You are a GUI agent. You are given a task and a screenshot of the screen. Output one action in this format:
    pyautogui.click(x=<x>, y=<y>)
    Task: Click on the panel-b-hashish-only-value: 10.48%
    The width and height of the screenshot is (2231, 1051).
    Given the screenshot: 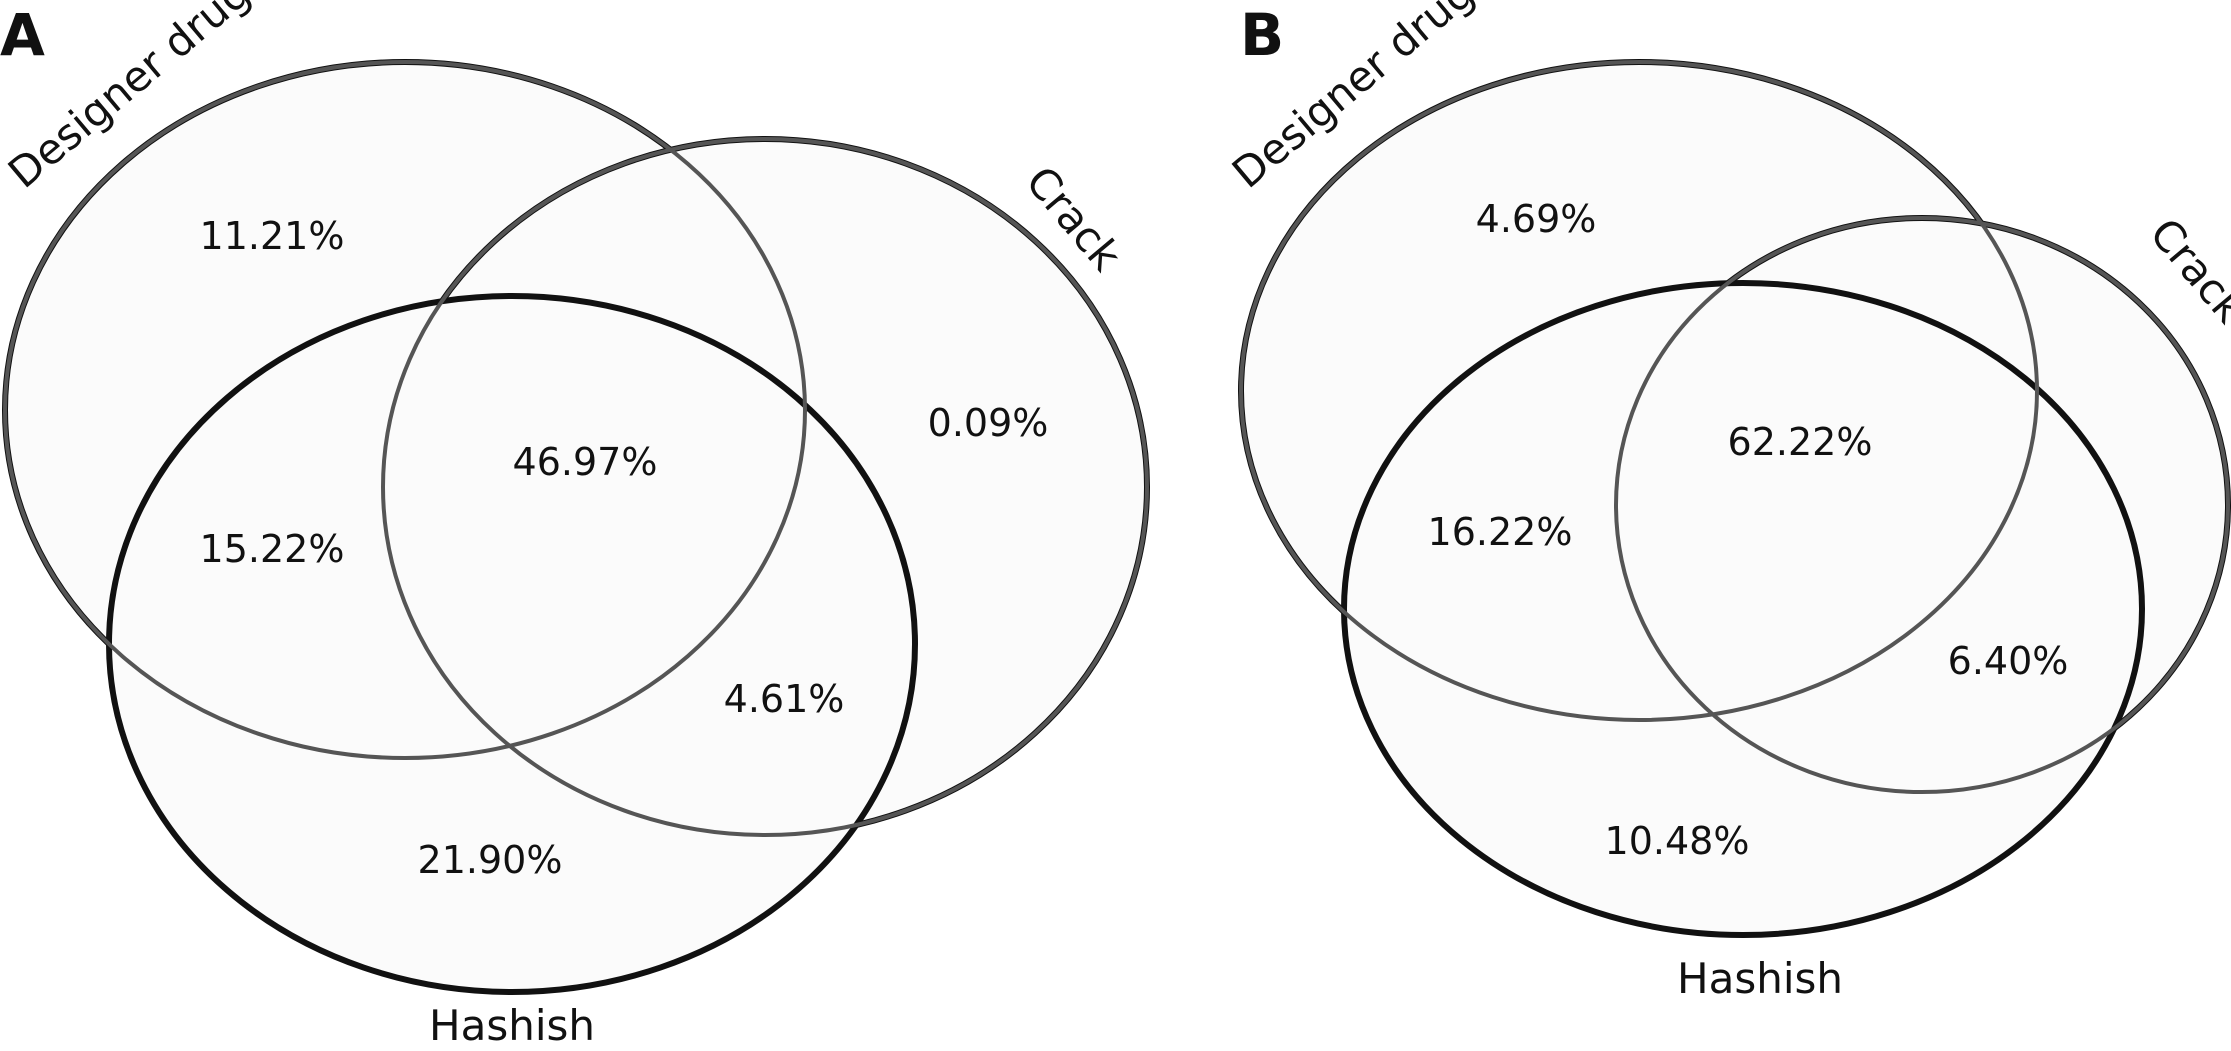 What is the action you would take?
    pyautogui.click(x=1677, y=841)
    